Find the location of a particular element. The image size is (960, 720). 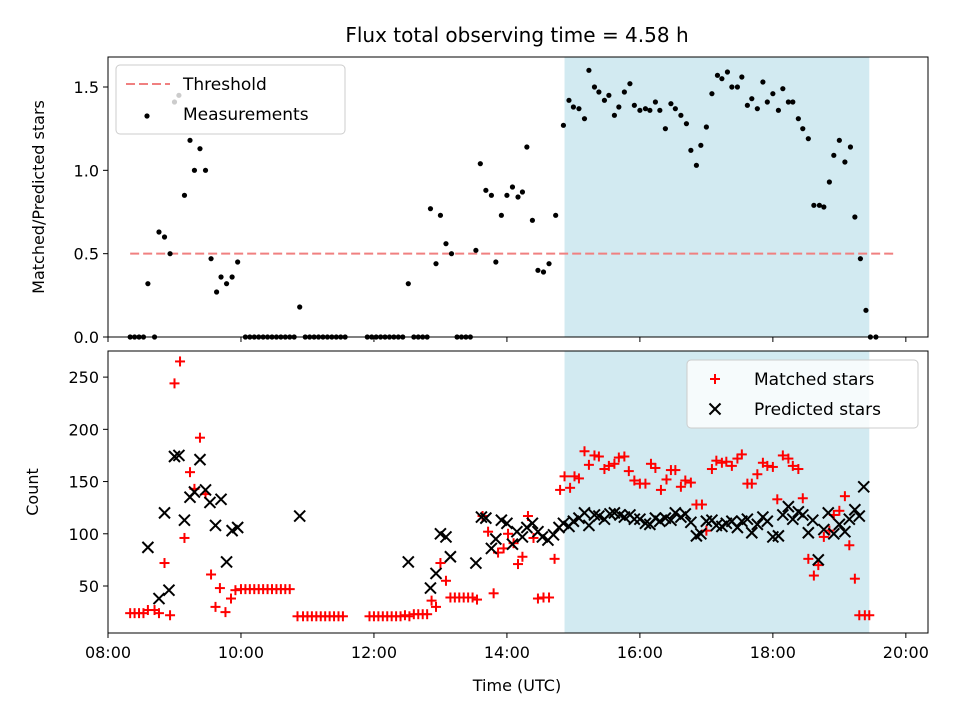

predicted-legend-label: Predicted stars is located at coordinates (817, 410).